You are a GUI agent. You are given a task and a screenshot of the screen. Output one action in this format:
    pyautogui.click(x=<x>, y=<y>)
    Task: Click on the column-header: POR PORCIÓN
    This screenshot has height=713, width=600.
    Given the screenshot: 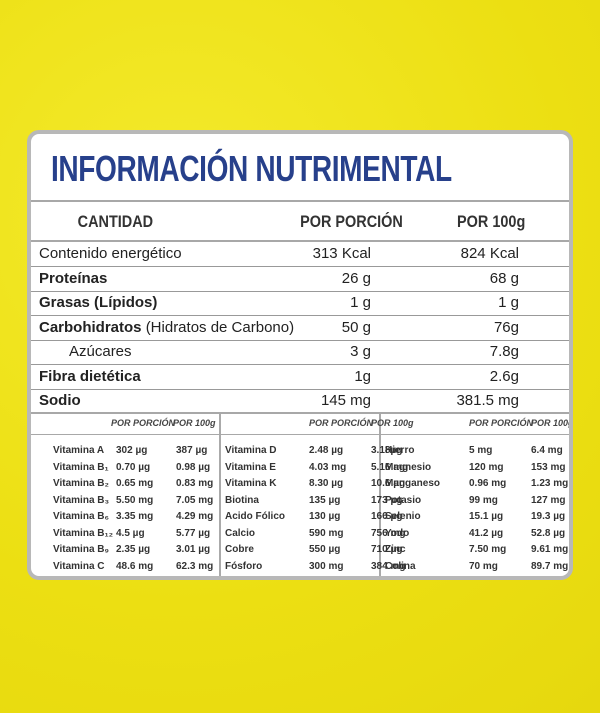 What is the action you would take?
    pyautogui.click(x=351, y=221)
    